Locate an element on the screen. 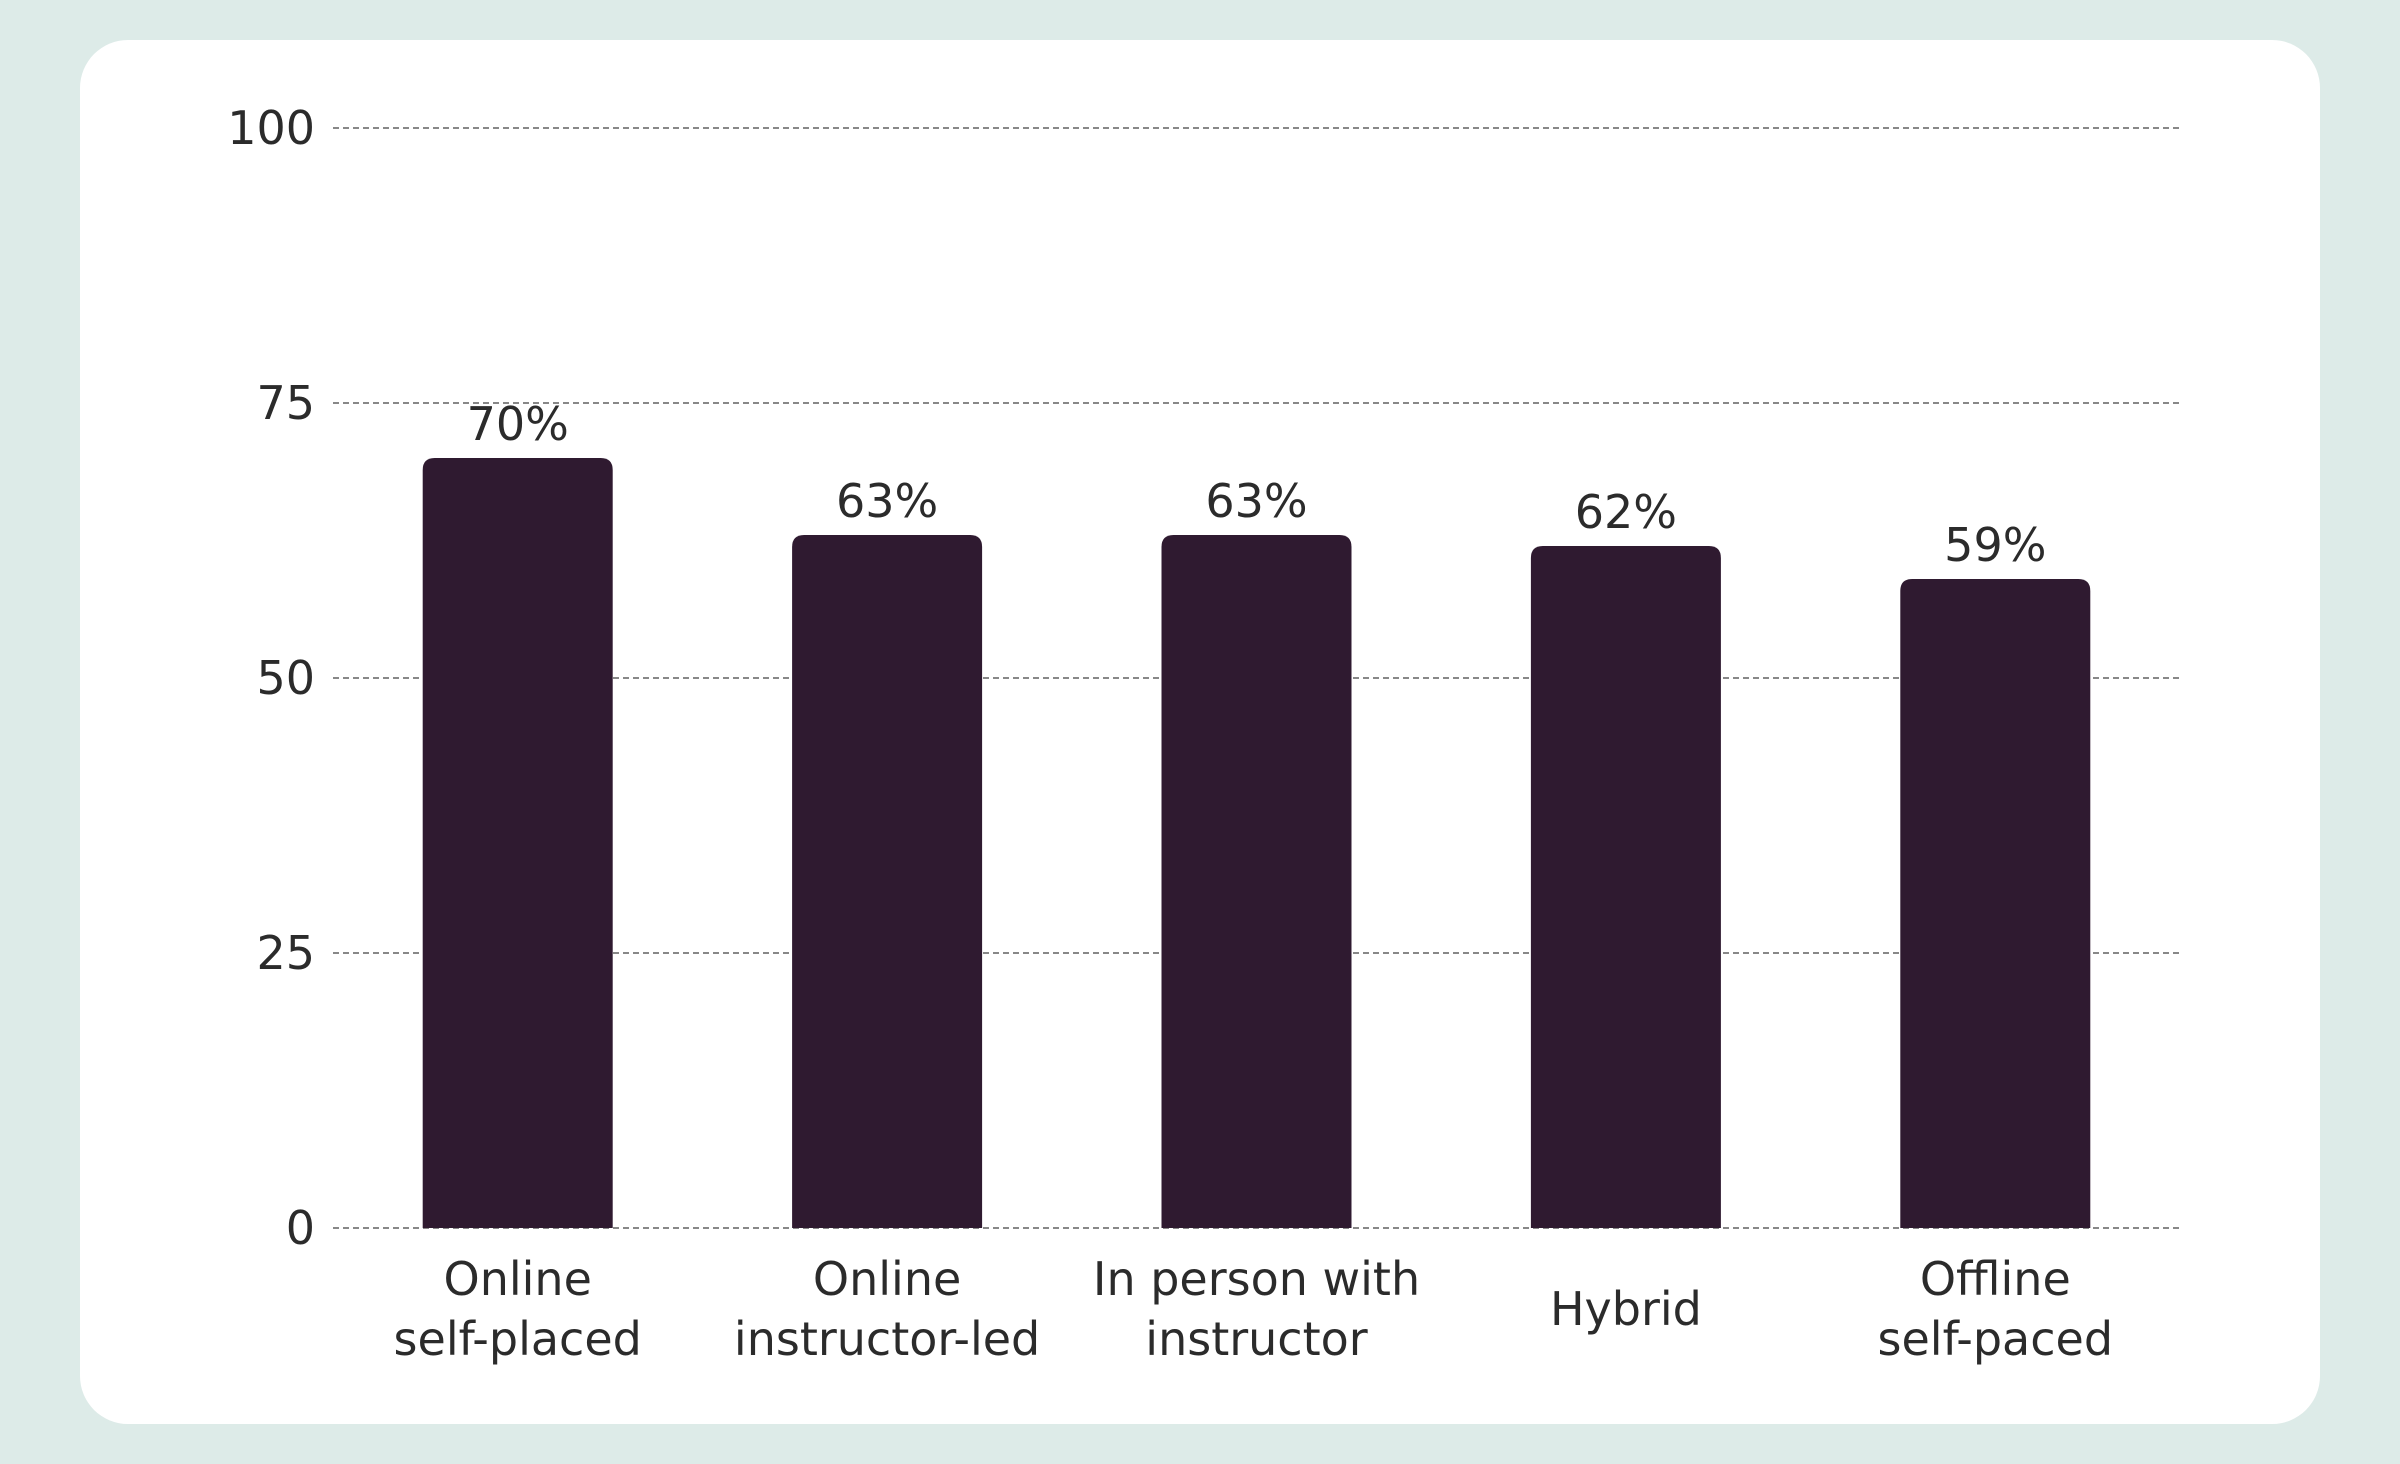 This screenshot has width=2400, height=1464. y-tick-label: 100 is located at coordinates (271, 128).